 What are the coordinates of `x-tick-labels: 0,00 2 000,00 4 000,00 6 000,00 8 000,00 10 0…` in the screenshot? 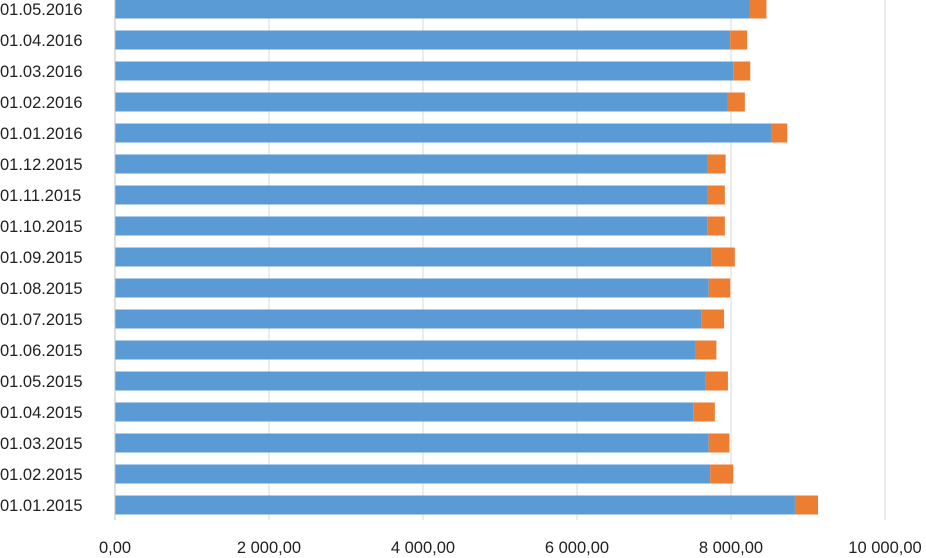 It's located at (510, 548).